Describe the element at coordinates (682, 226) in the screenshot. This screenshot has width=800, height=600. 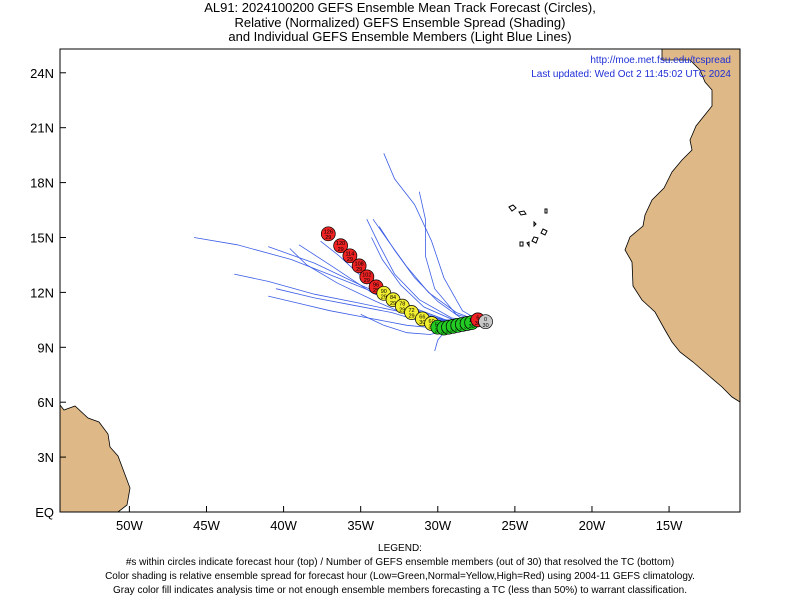
I see `africa-coastline` at that location.